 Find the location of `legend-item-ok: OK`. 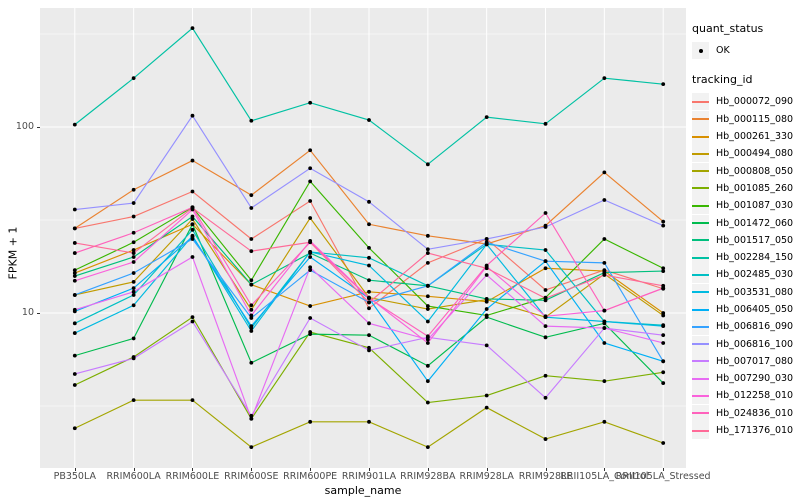

legend-item-ok: OK is located at coordinates (745, 51).